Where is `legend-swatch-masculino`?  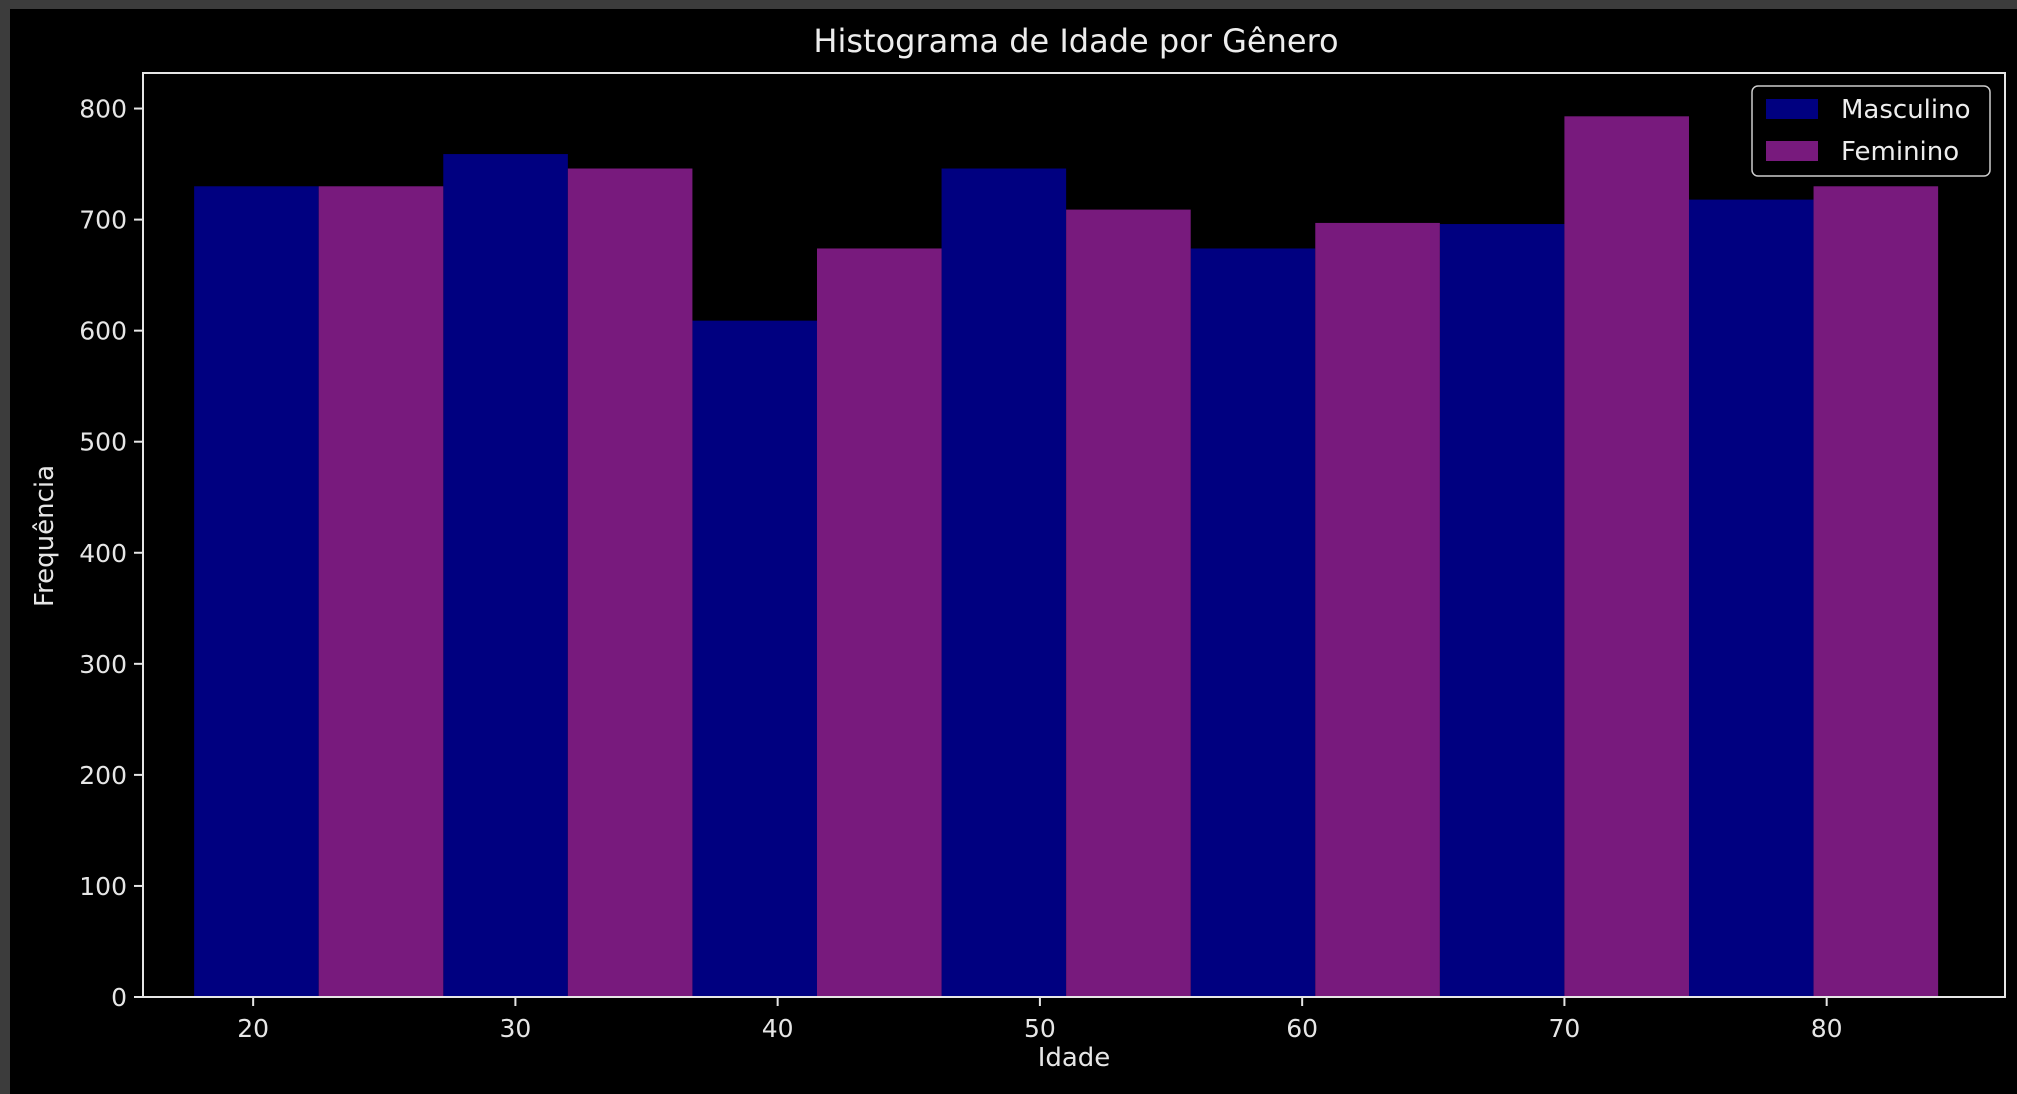 legend-swatch-masculino is located at coordinates (1792, 109).